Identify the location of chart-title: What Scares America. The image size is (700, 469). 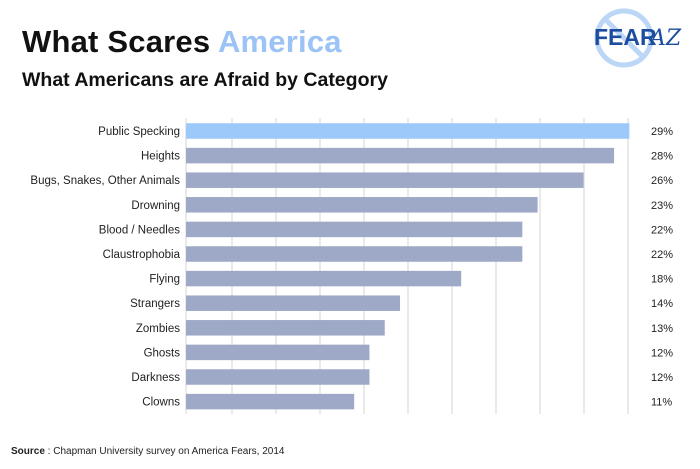
(182, 42).